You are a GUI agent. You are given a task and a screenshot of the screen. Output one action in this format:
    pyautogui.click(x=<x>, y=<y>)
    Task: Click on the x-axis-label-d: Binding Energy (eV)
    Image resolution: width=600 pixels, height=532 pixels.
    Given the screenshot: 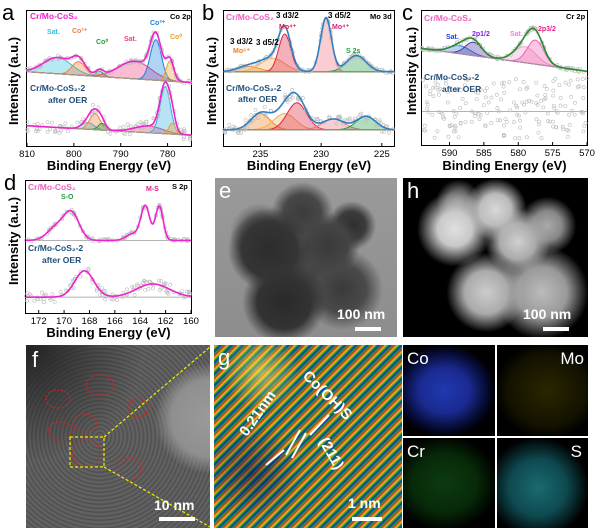 What is the action you would take?
    pyautogui.click(x=108, y=332)
    